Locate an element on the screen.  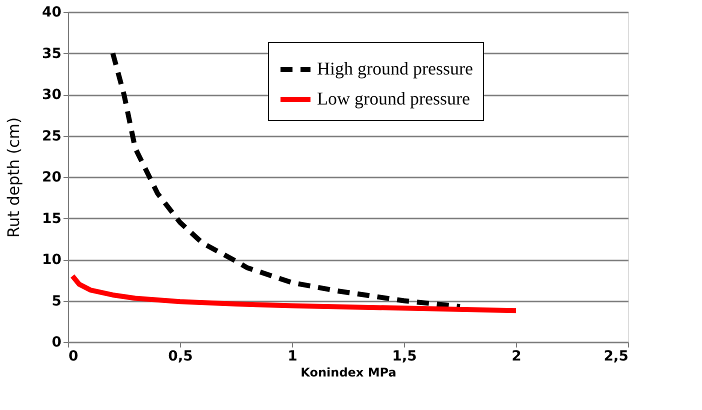
y-tick-label: 0 is located at coordinates (57, 342).